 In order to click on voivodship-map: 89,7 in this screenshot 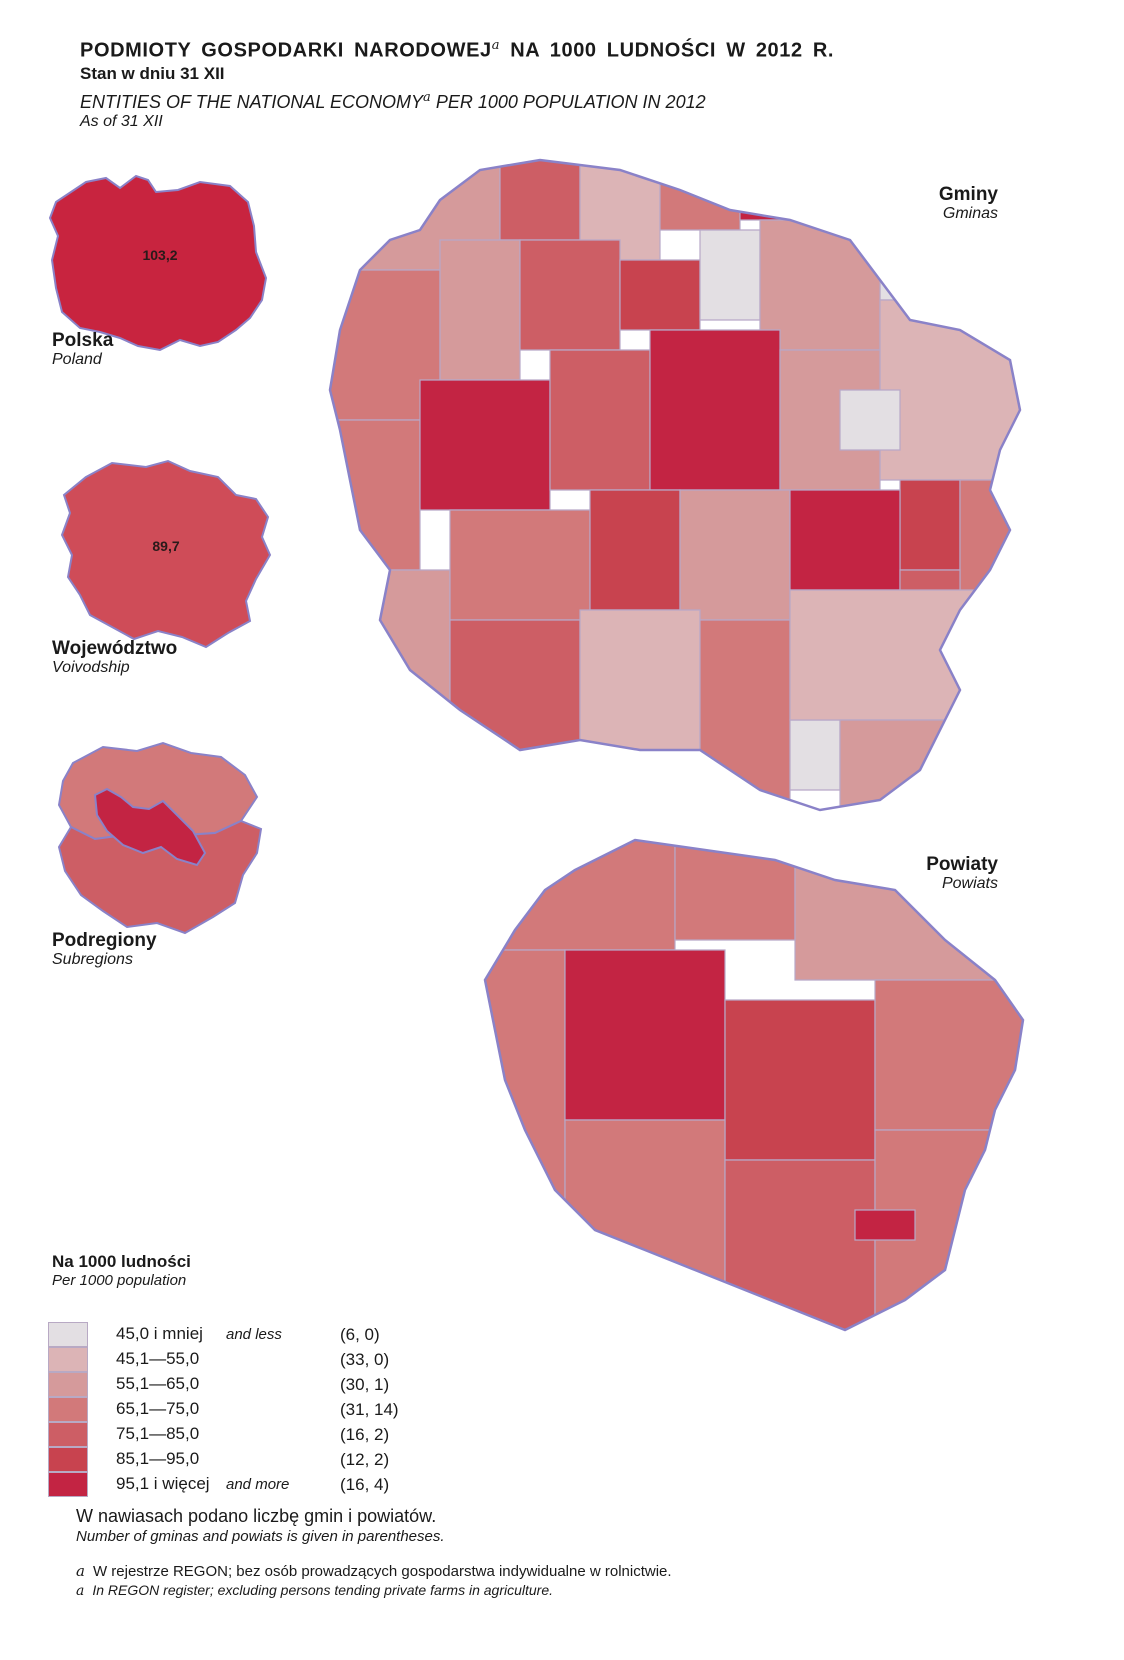, I will do `click(166, 554)`.